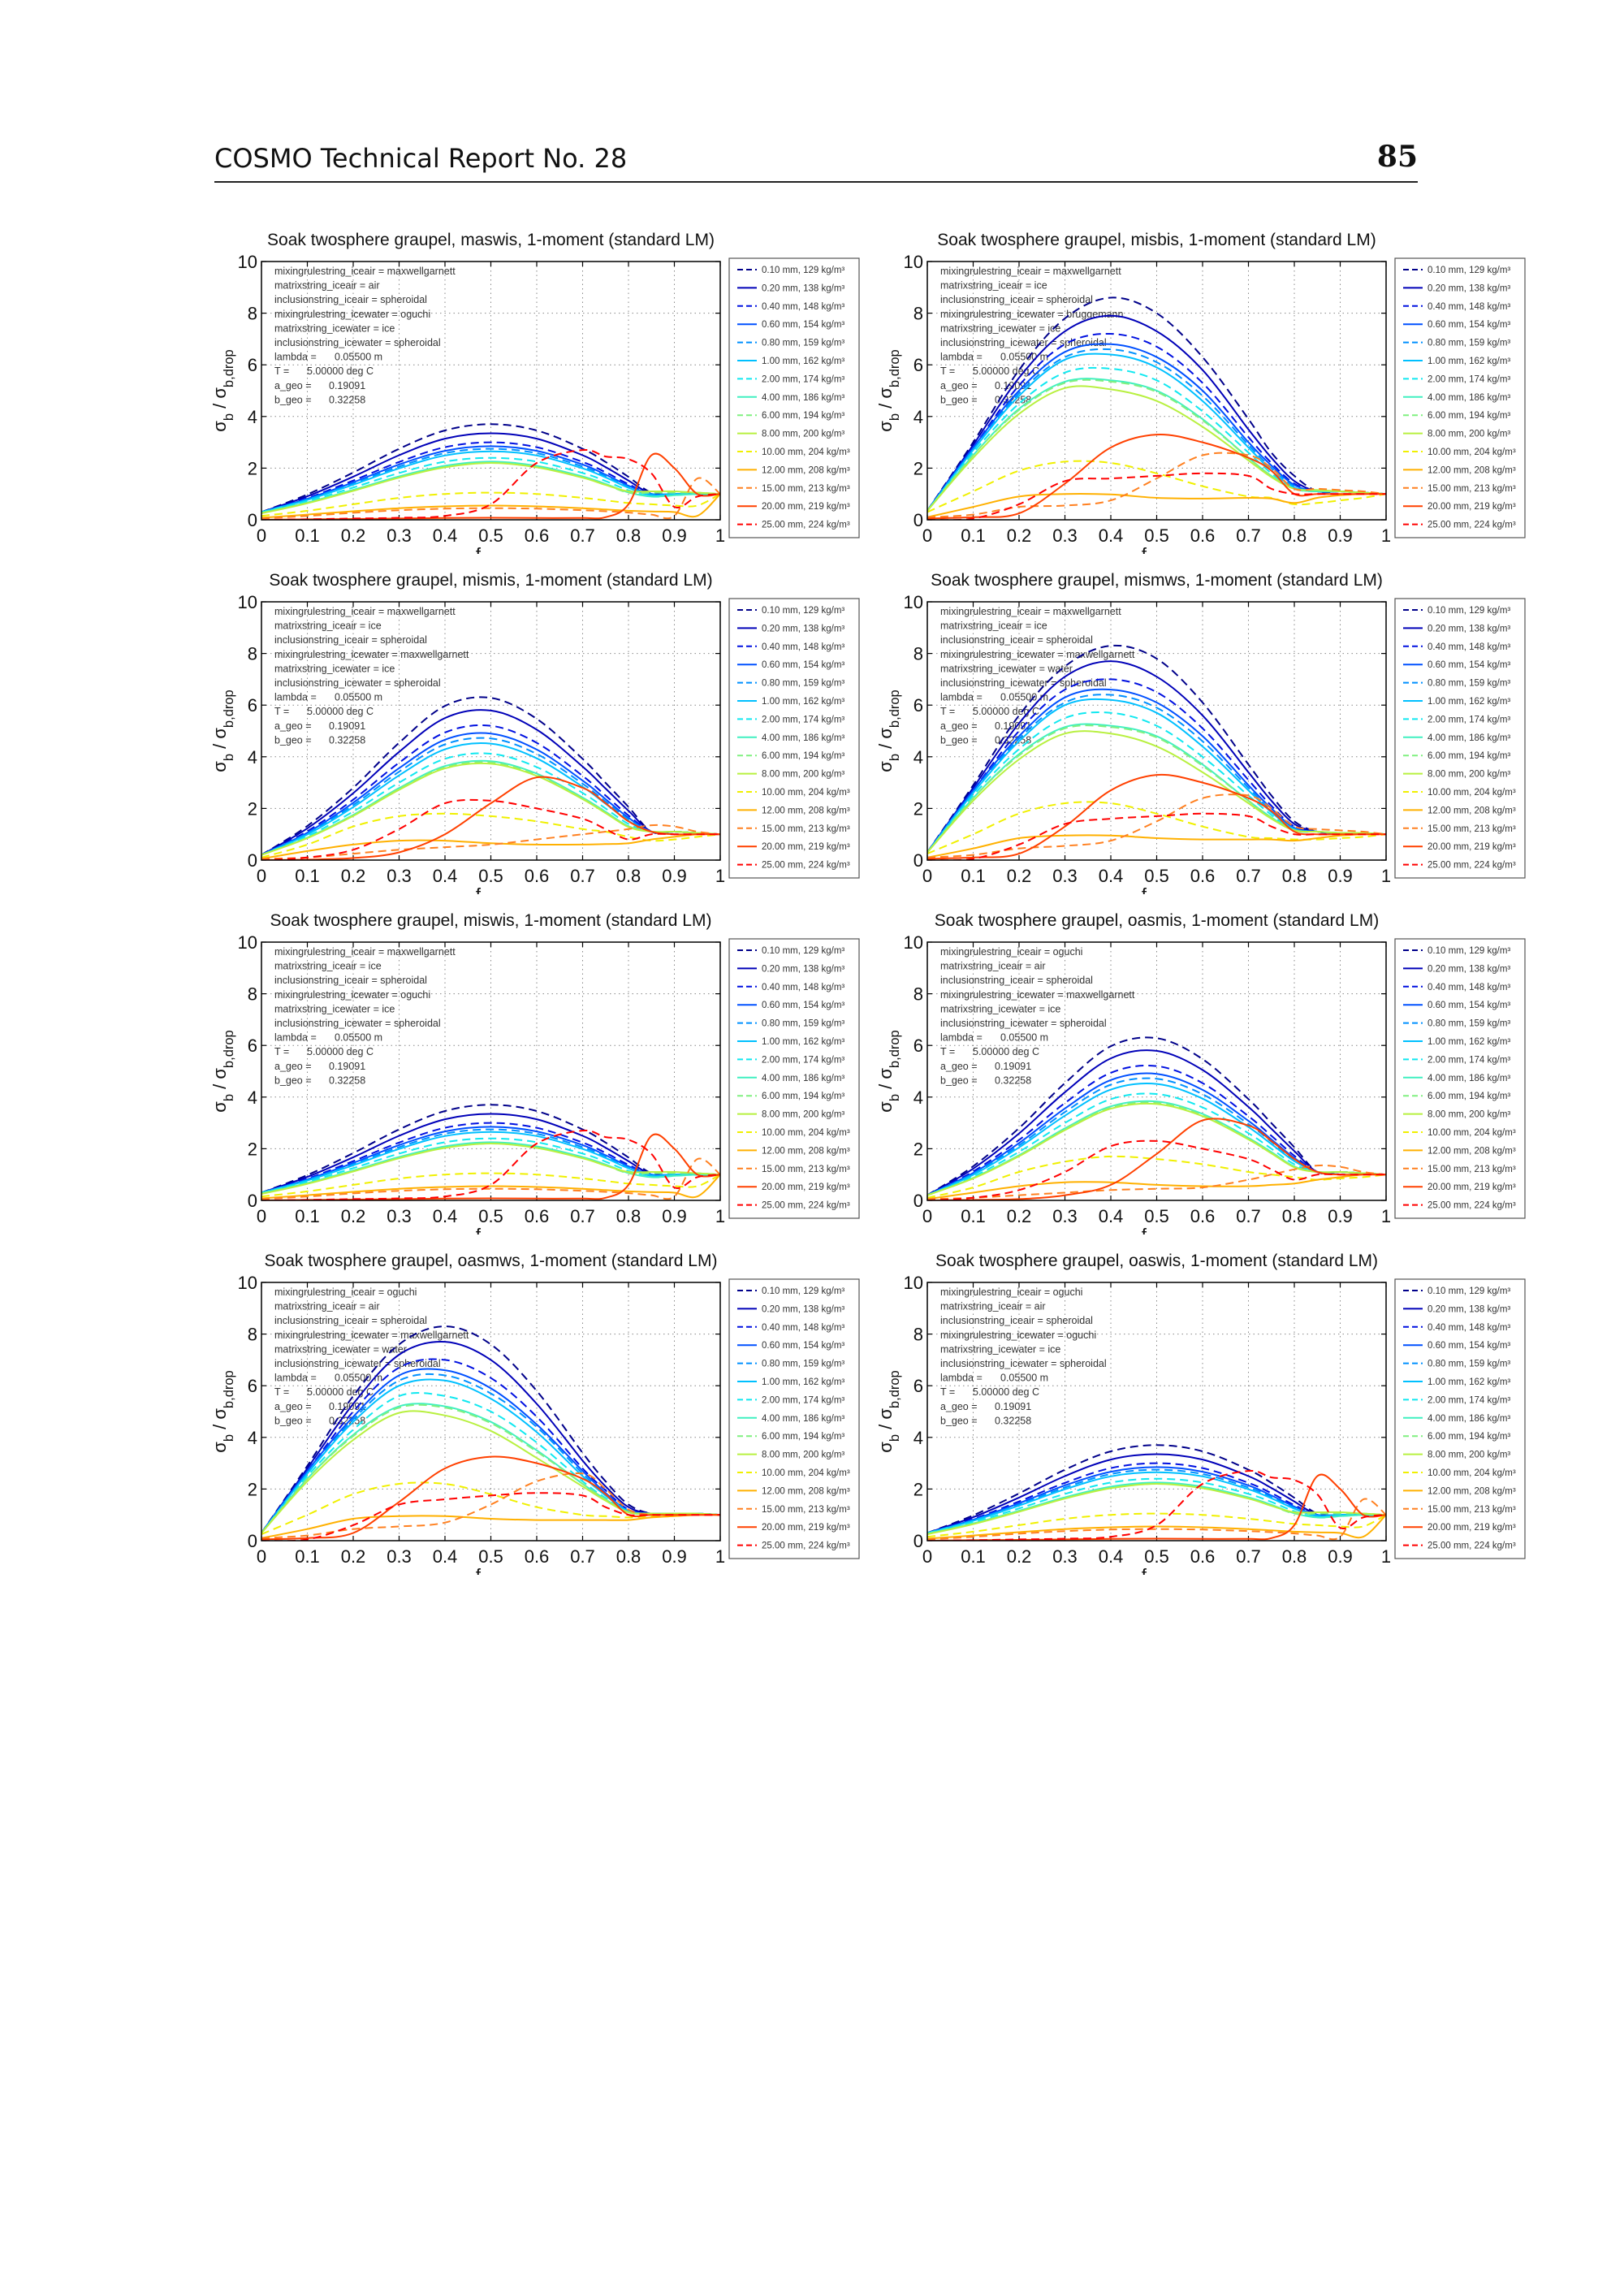 Image resolution: width=1624 pixels, height=2296 pixels. What do you see at coordinates (359, 1378) in the screenshot?
I see `parameter-value: 0.05500 m` at bounding box center [359, 1378].